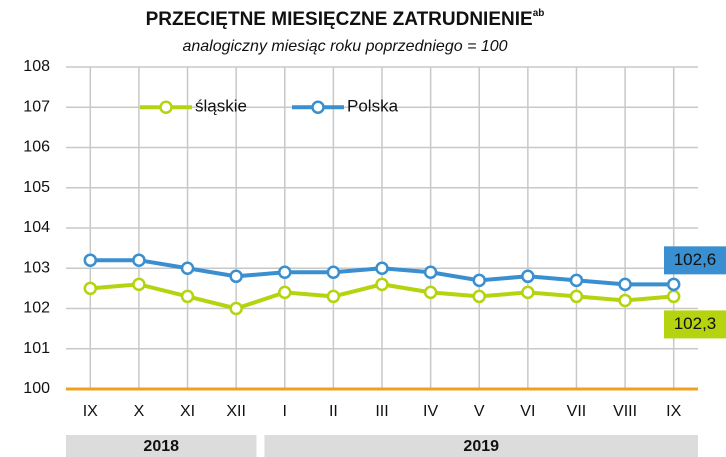 This screenshot has width=726, height=457. What do you see at coordinates (36, 187) in the screenshot?
I see `y-tick-label: 105` at bounding box center [36, 187].